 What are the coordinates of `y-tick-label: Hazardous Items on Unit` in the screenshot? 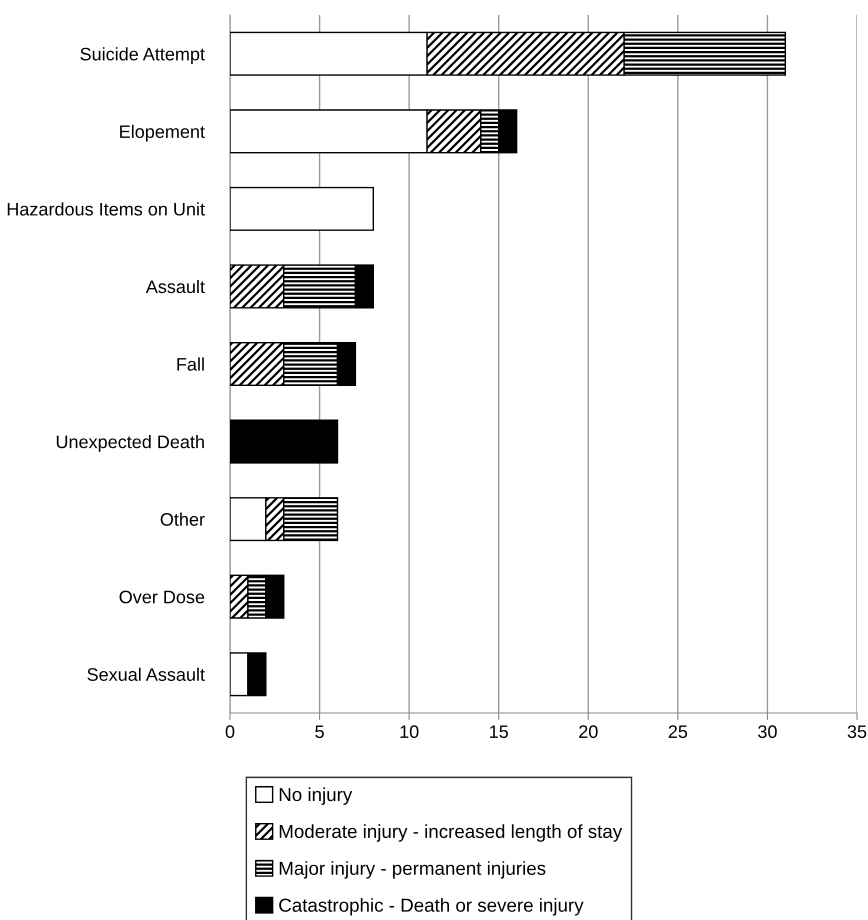 It's located at (106, 209).